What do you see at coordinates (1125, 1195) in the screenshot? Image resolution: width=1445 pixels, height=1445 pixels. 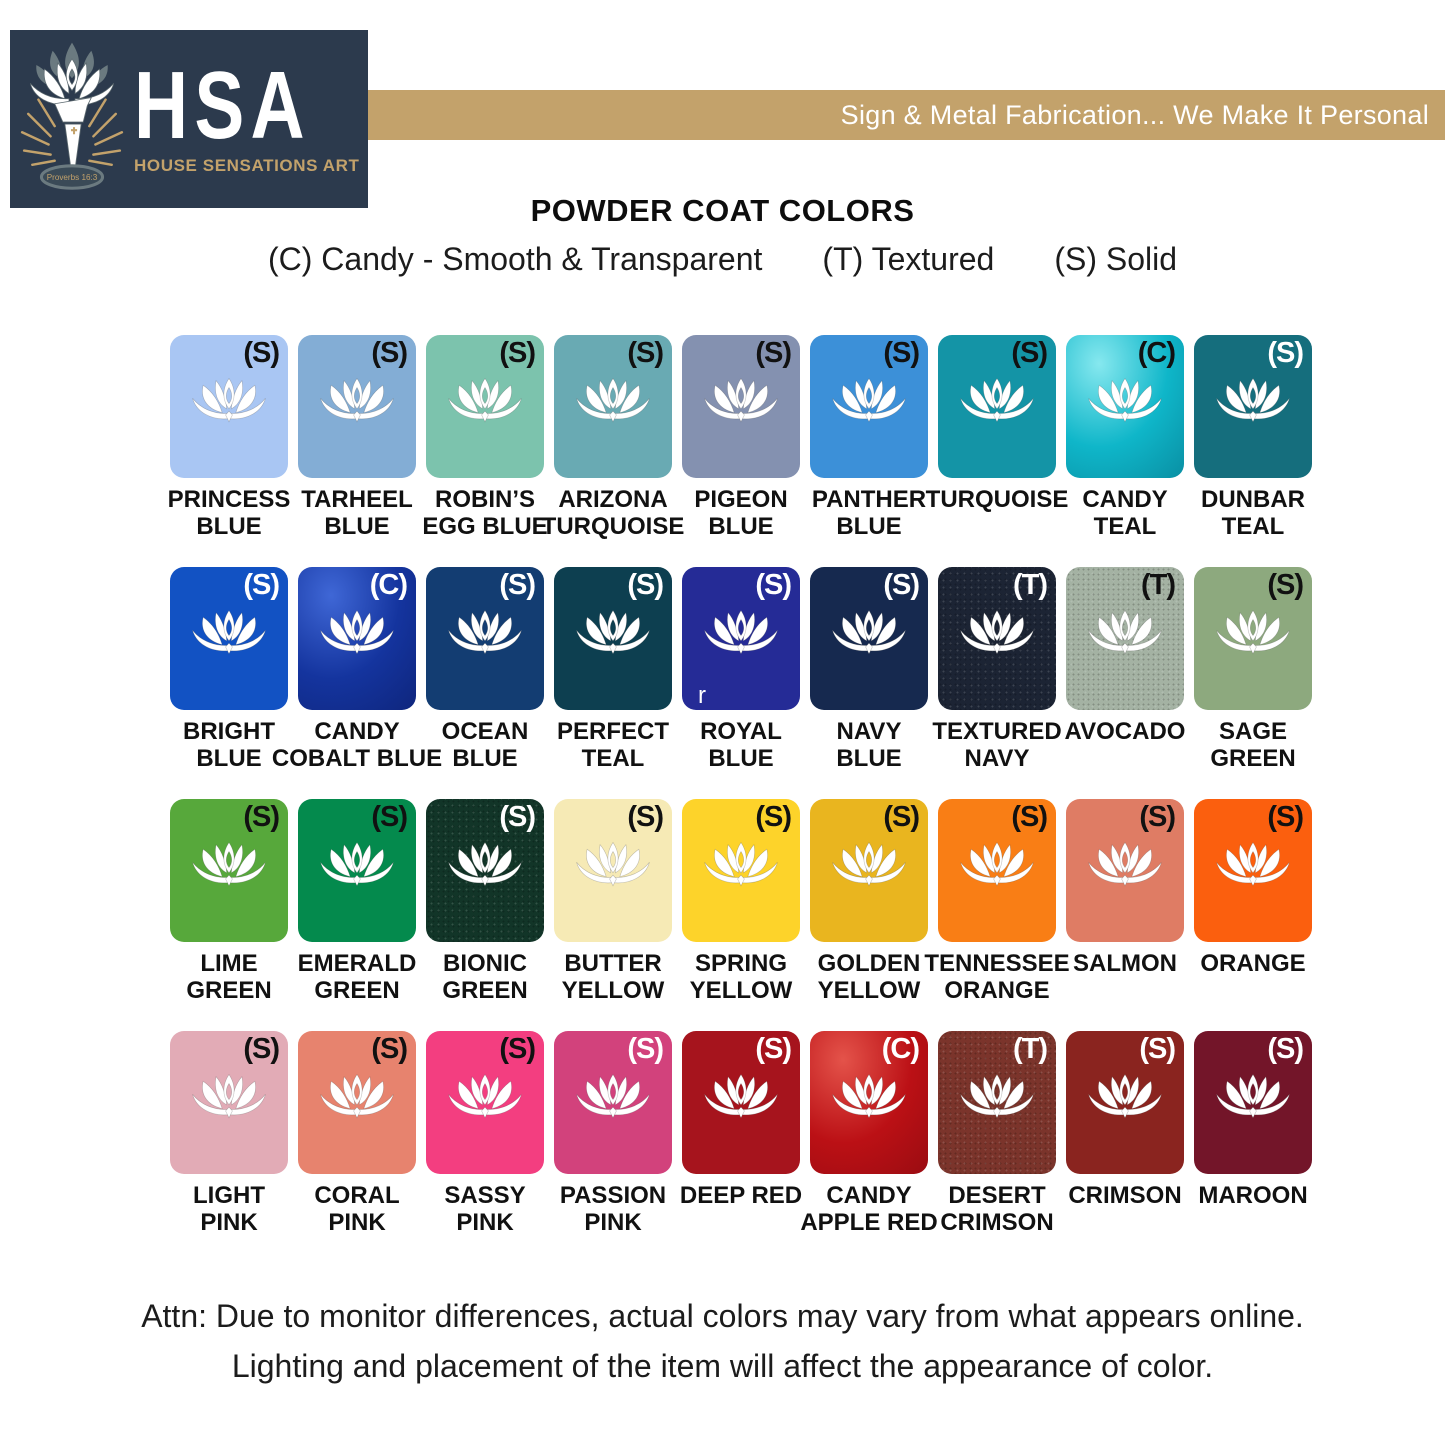 I see `color-name: CRIMSON` at bounding box center [1125, 1195].